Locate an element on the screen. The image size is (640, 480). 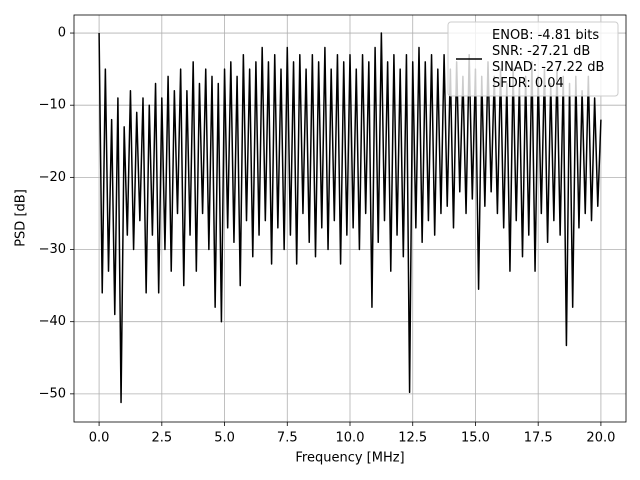
y-tick-label: −40 is located at coordinates (52, 321).